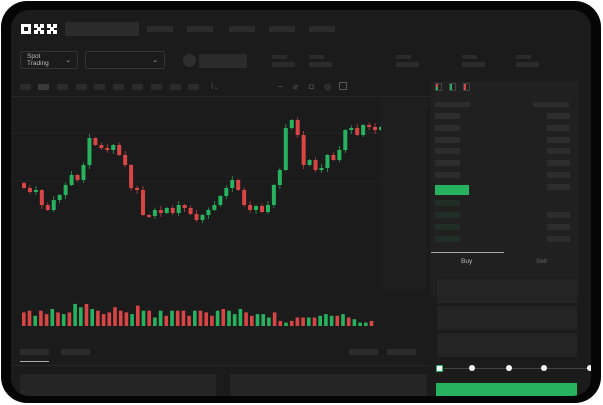 The width and height of the screenshot is (603, 405). I want to click on buy-tab-underline, so click(467, 252).